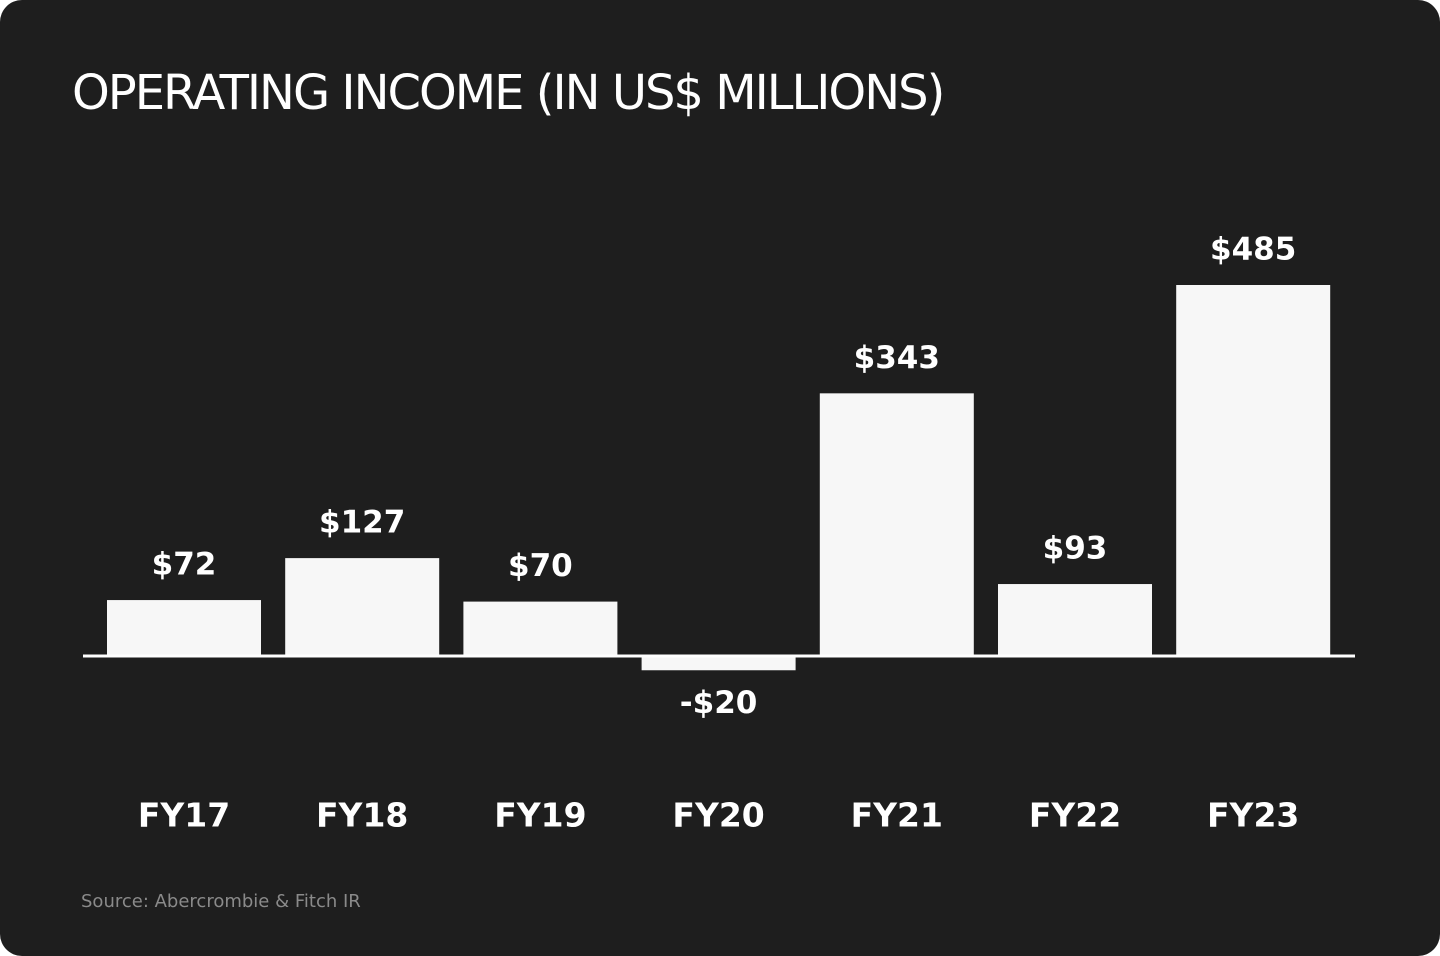  I want to click on value-label: -$20, so click(719, 703).